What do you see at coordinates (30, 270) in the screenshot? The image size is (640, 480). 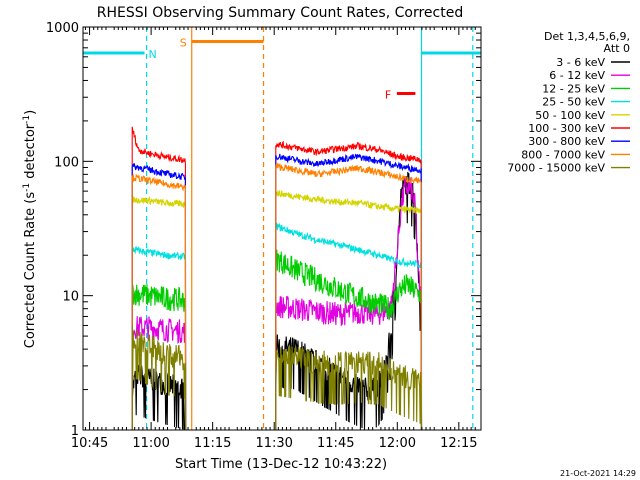 I see `y-axis-label-main: Corrected Count Rate (s` at bounding box center [30, 270].